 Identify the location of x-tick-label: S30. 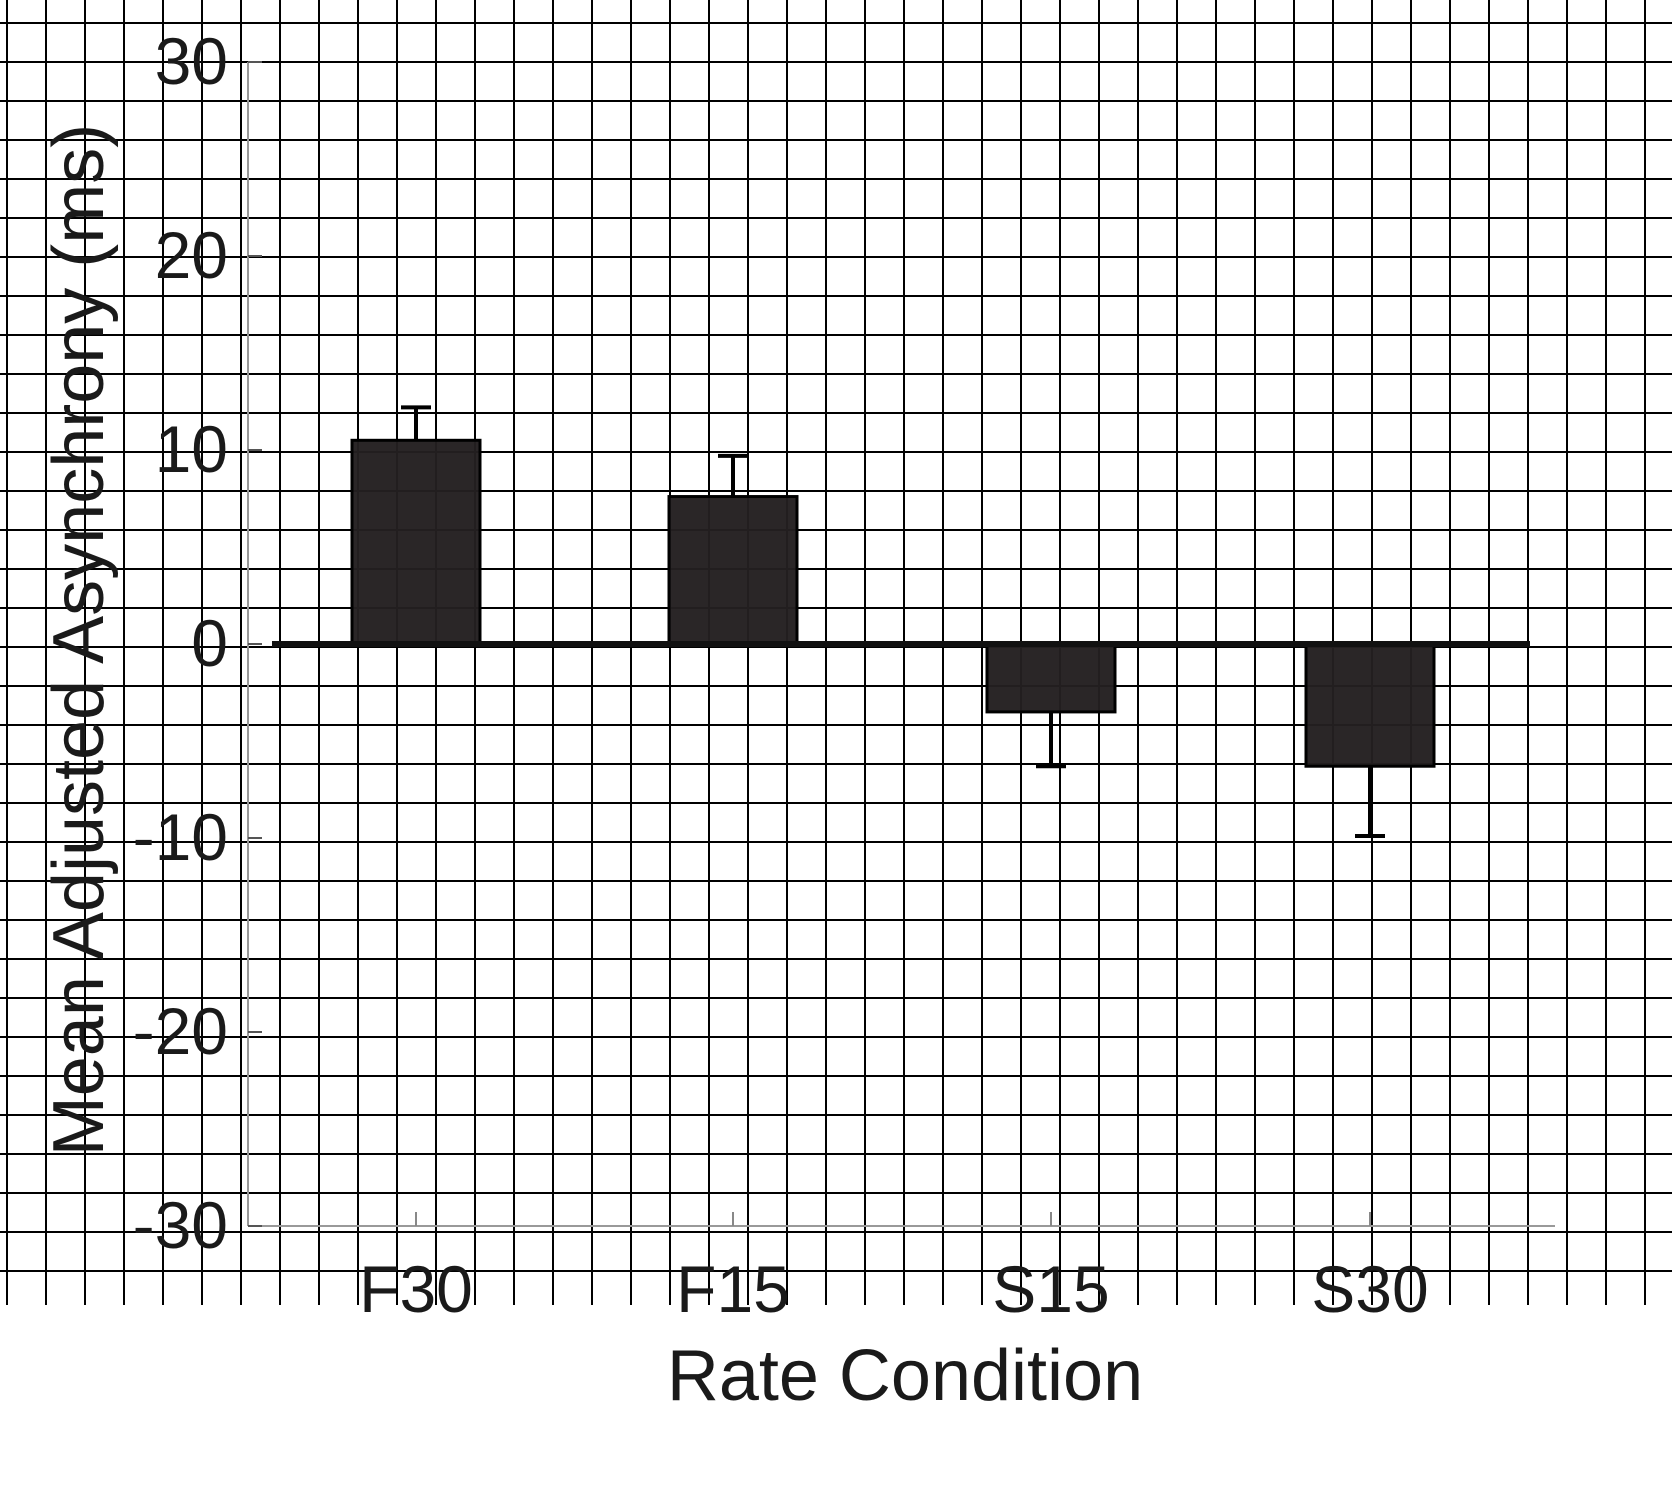
(1369, 1289).